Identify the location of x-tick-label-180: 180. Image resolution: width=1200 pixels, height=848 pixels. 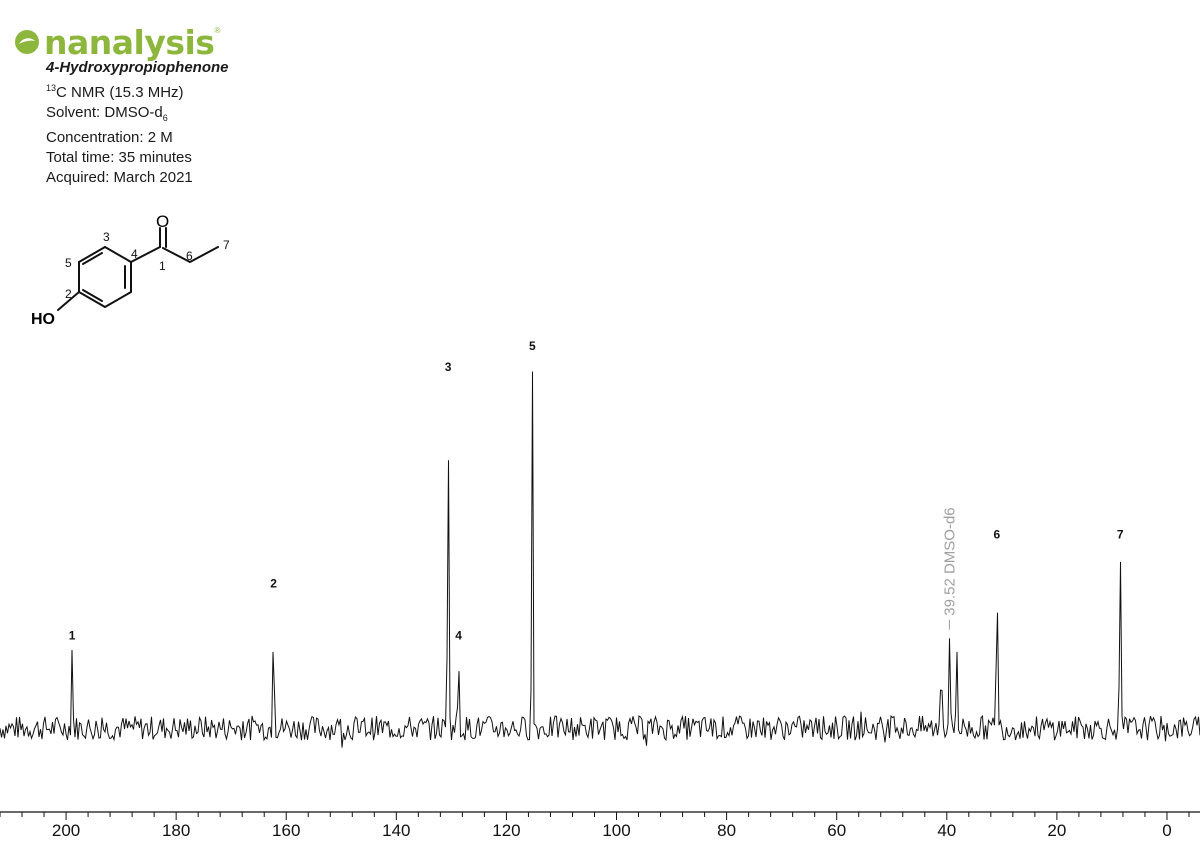
(176, 830).